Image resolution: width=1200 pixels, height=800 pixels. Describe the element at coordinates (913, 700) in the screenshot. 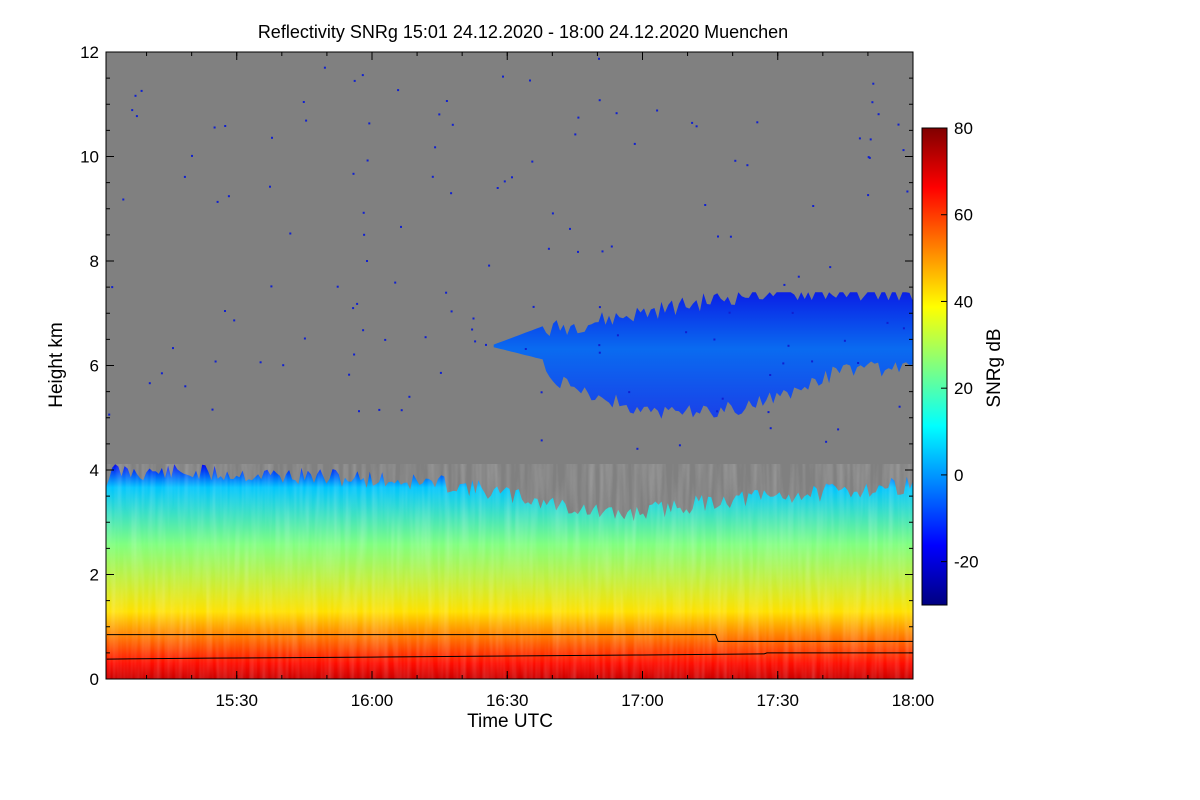

I see `x-tick-label: 18:00` at that location.